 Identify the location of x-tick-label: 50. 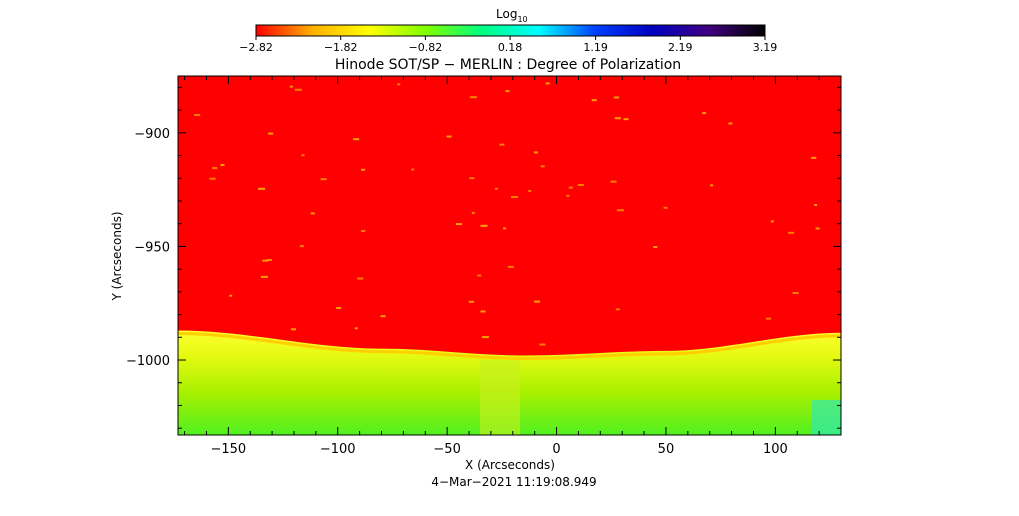
(666, 449).